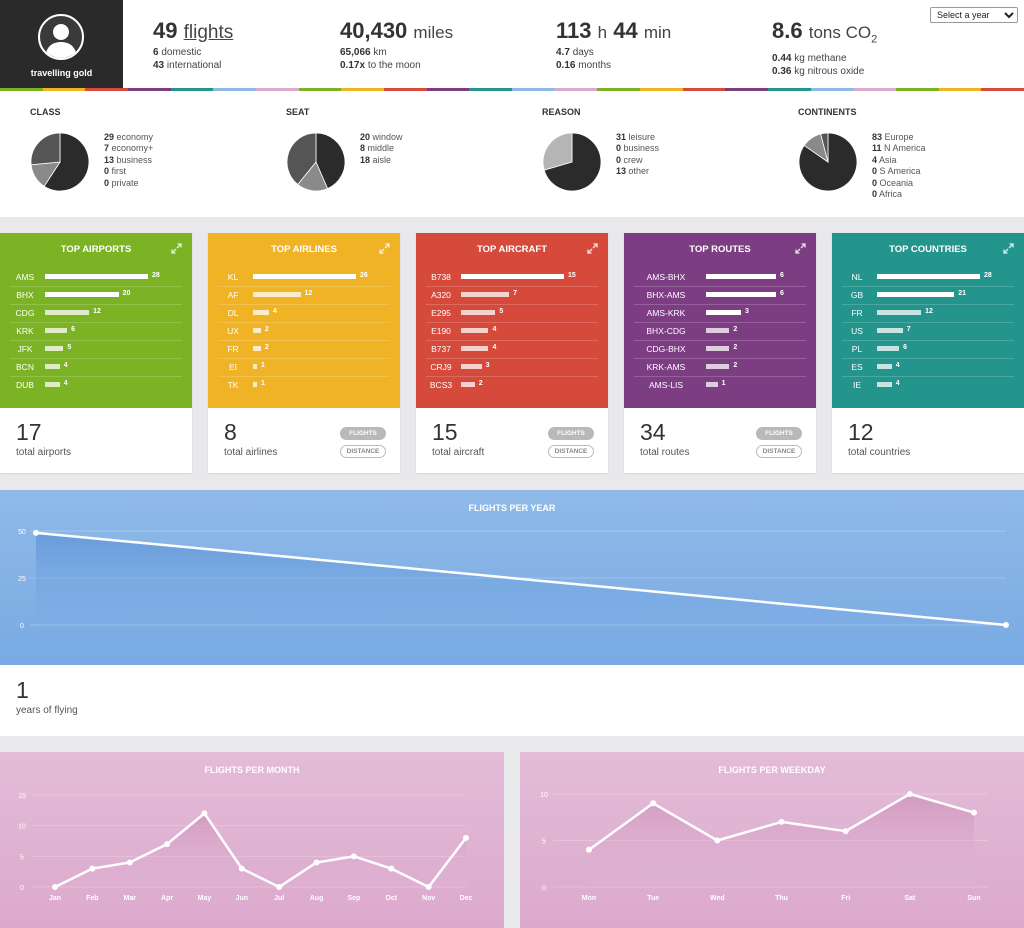 This screenshot has height=928, width=1024. Describe the element at coordinates (96, 314) in the screenshot. I see `card-row: CDG 12` at that location.